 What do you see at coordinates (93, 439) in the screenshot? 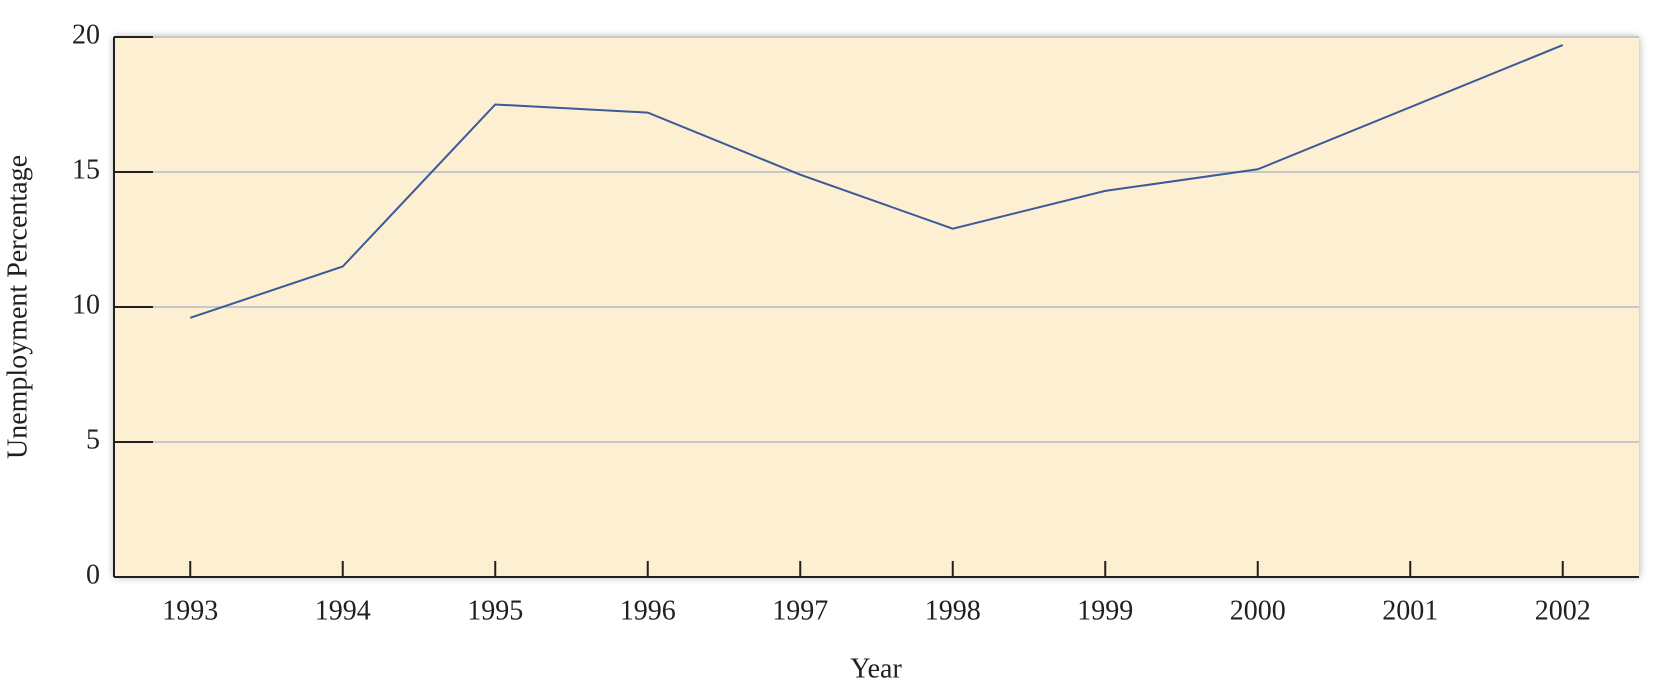
I see `y-tick-label: 5` at bounding box center [93, 439].